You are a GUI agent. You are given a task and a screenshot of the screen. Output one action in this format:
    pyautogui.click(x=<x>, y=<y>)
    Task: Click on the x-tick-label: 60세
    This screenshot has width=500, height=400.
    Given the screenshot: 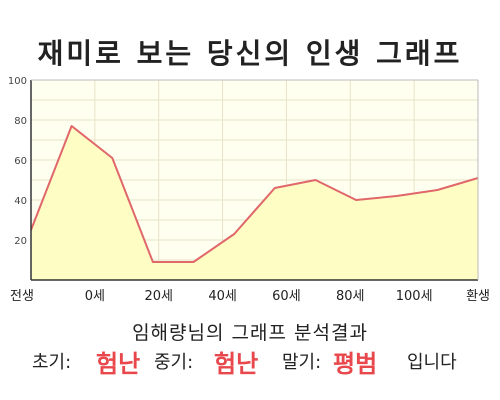 What is the action you would take?
    pyautogui.click(x=286, y=296)
    